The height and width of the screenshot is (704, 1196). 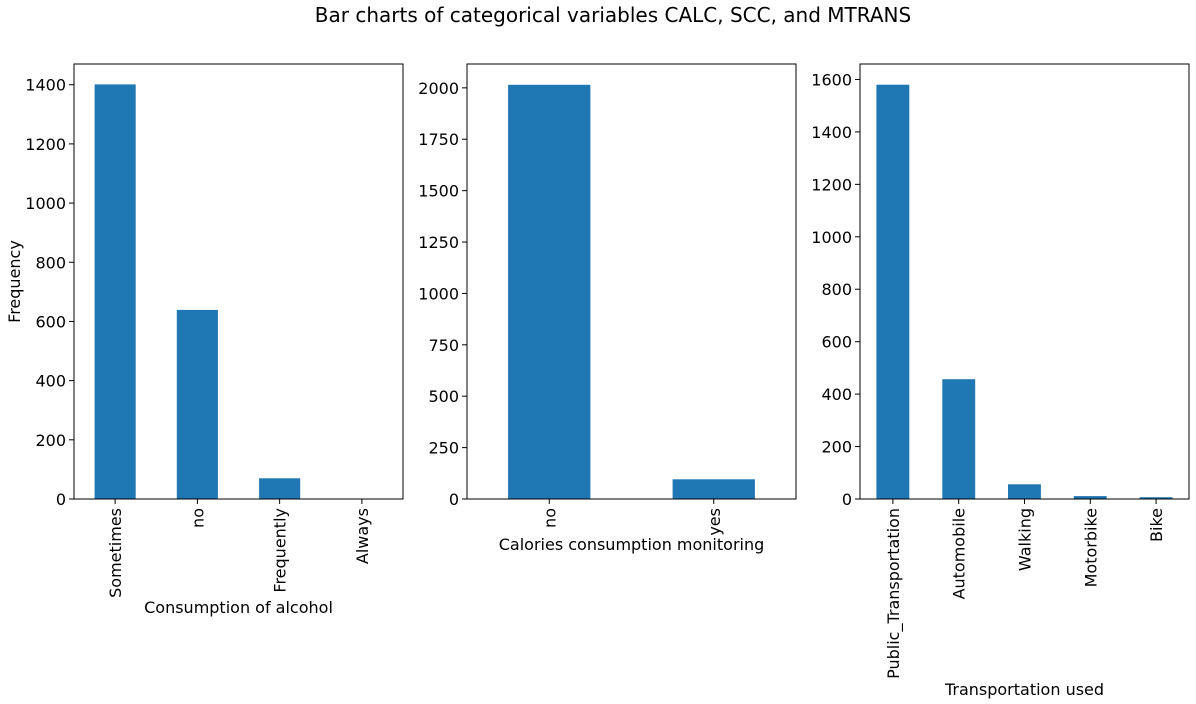 I want to click on bar-frequently, so click(x=280, y=488).